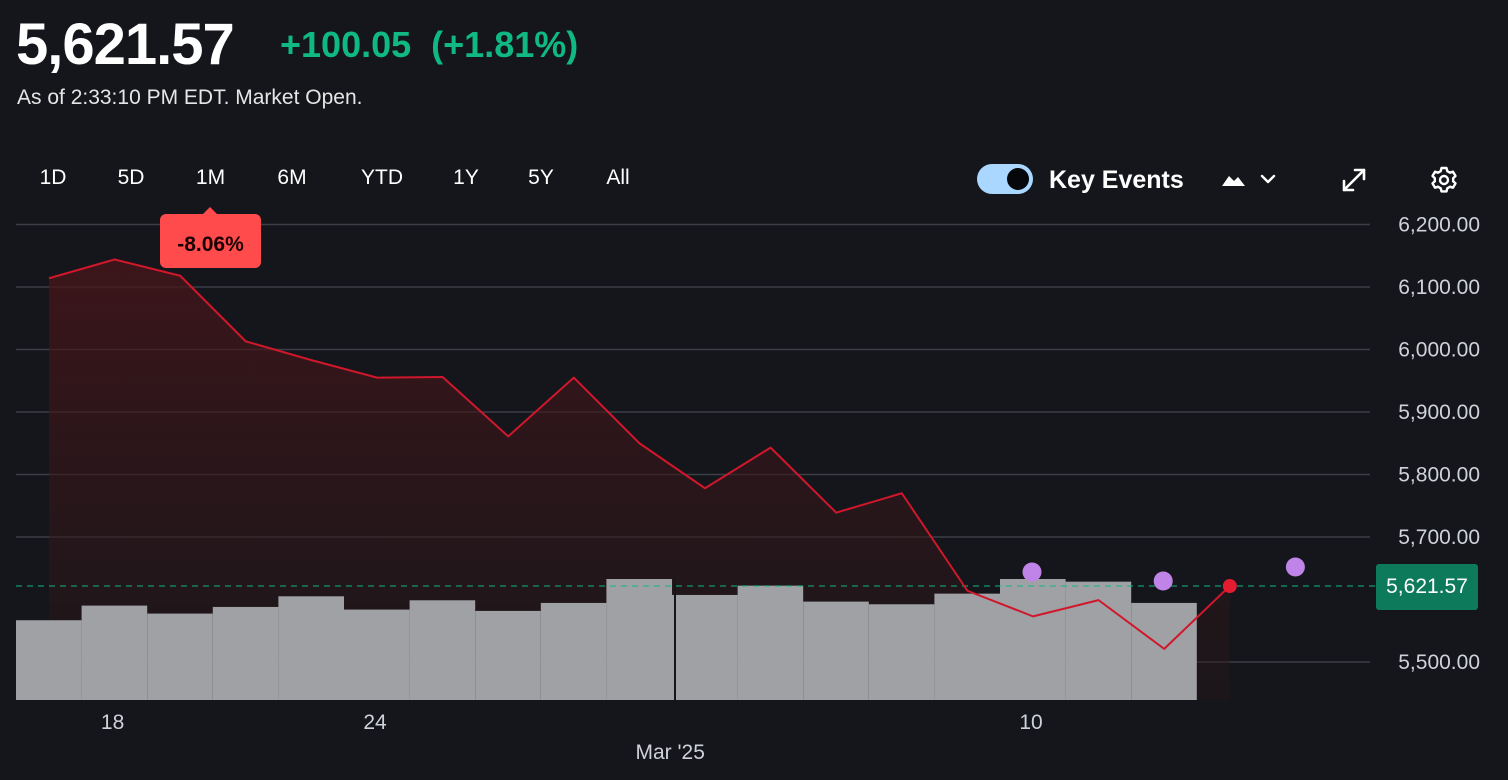 The height and width of the screenshot is (780, 1508). I want to click on y-tick-label: 6,000.00, so click(1439, 350).